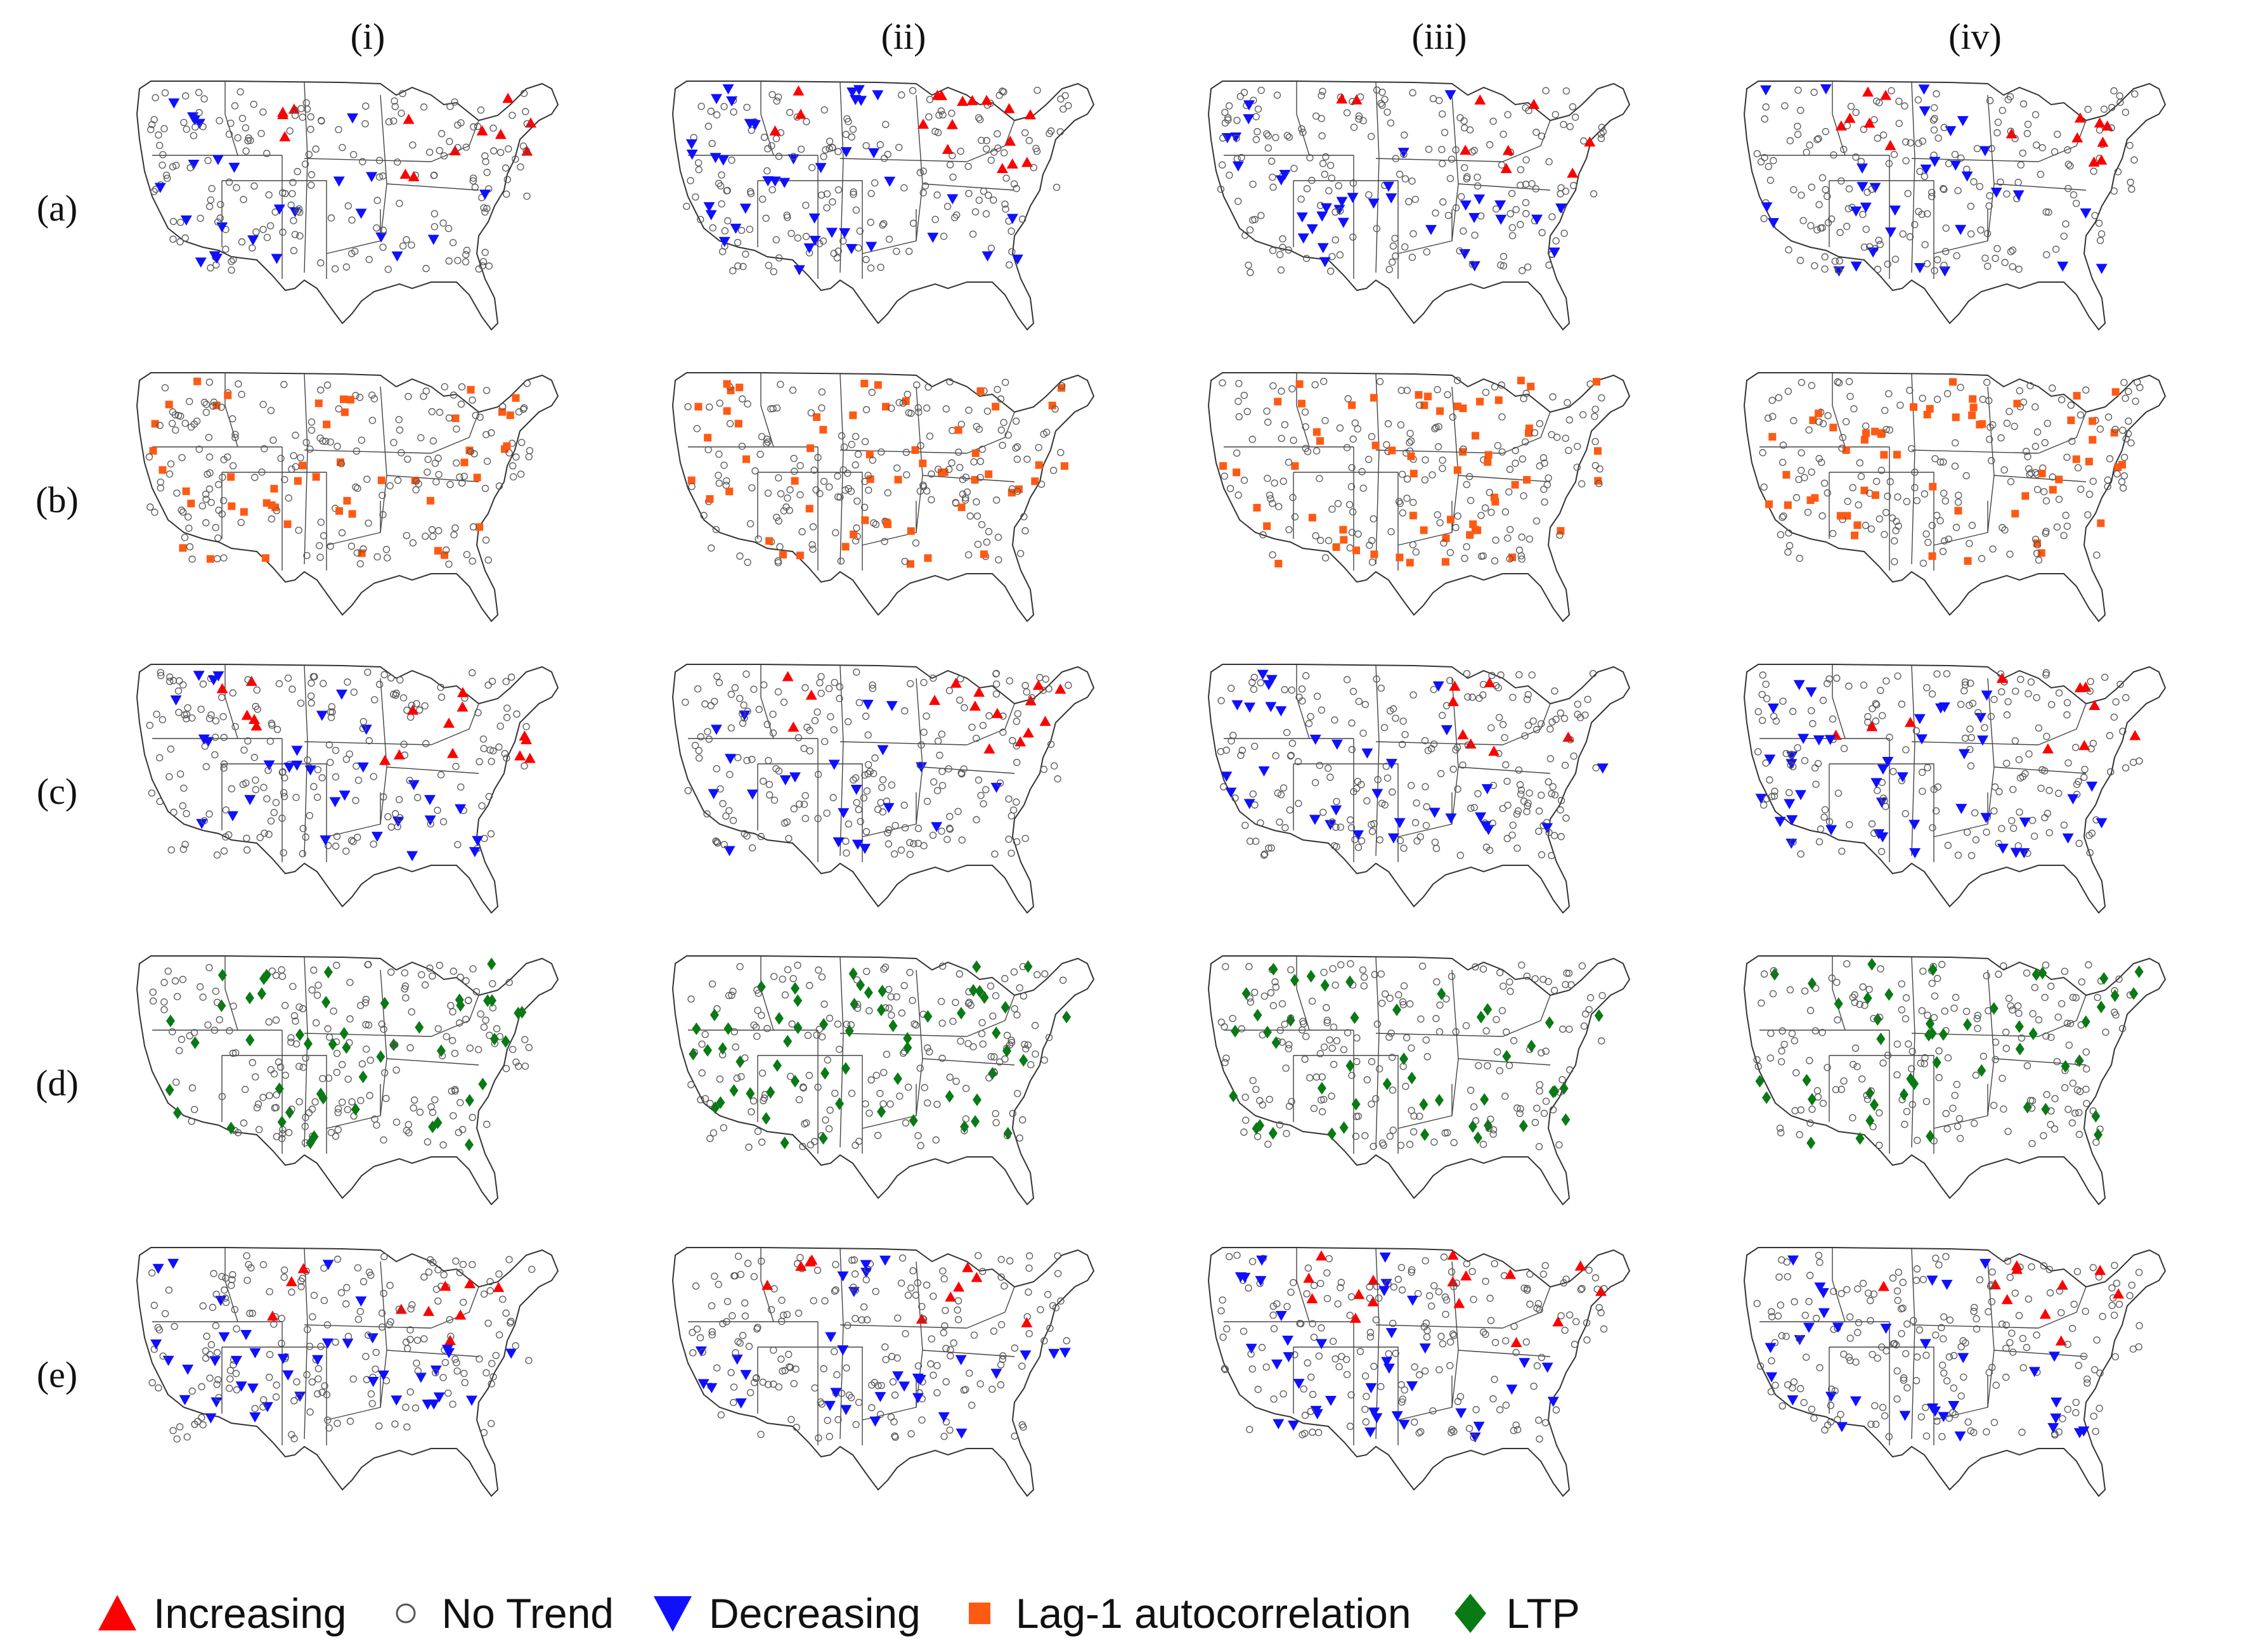 The width and height of the screenshot is (2261, 1652). What do you see at coordinates (1975, 1375) in the screenshot?
I see `map-panel` at bounding box center [1975, 1375].